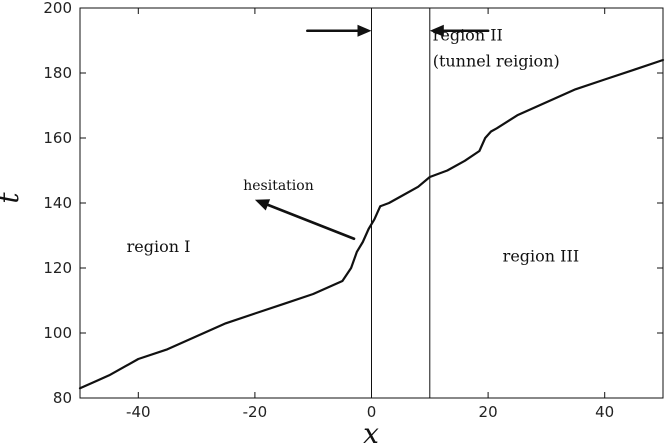 The height and width of the screenshot is (446, 665). What do you see at coordinates (496, 61) in the screenshot?
I see `annotation-label-3: (tunnel reigion)` at bounding box center [496, 61].